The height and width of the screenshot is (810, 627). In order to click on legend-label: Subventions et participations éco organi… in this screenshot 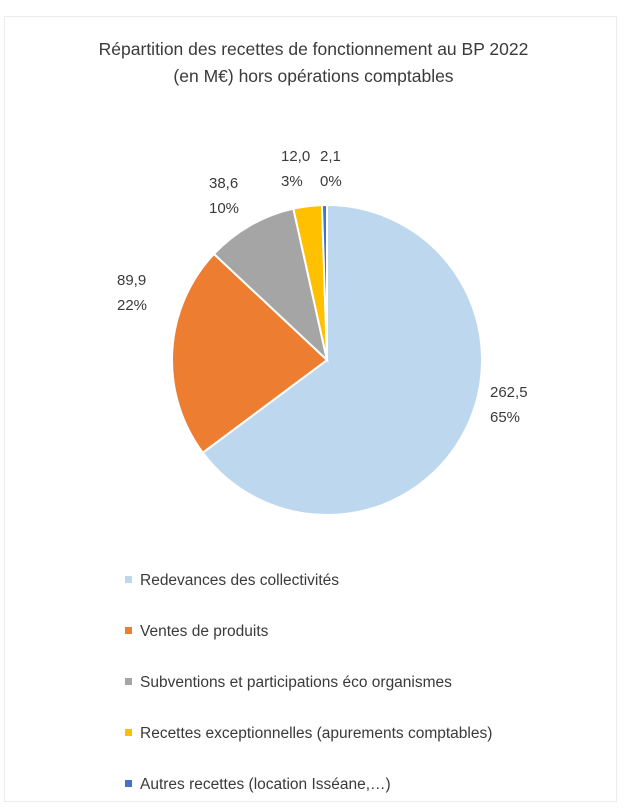, I will do `click(296, 682)`.